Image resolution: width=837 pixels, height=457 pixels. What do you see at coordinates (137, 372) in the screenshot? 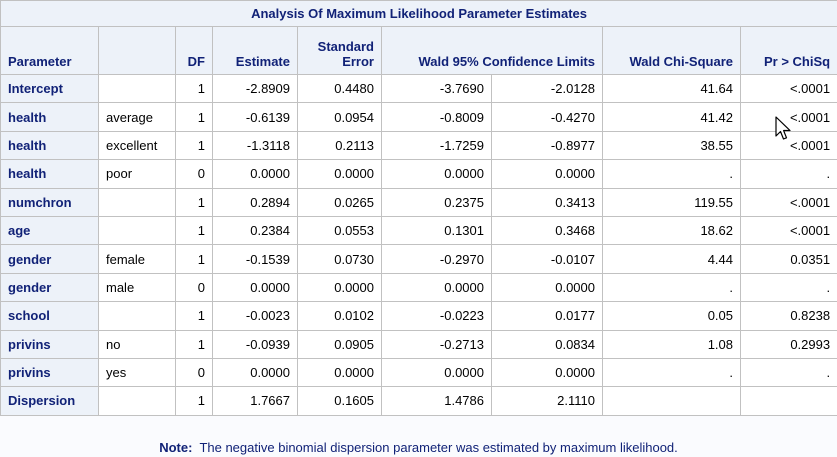
I see `cell-level: yes` at bounding box center [137, 372].